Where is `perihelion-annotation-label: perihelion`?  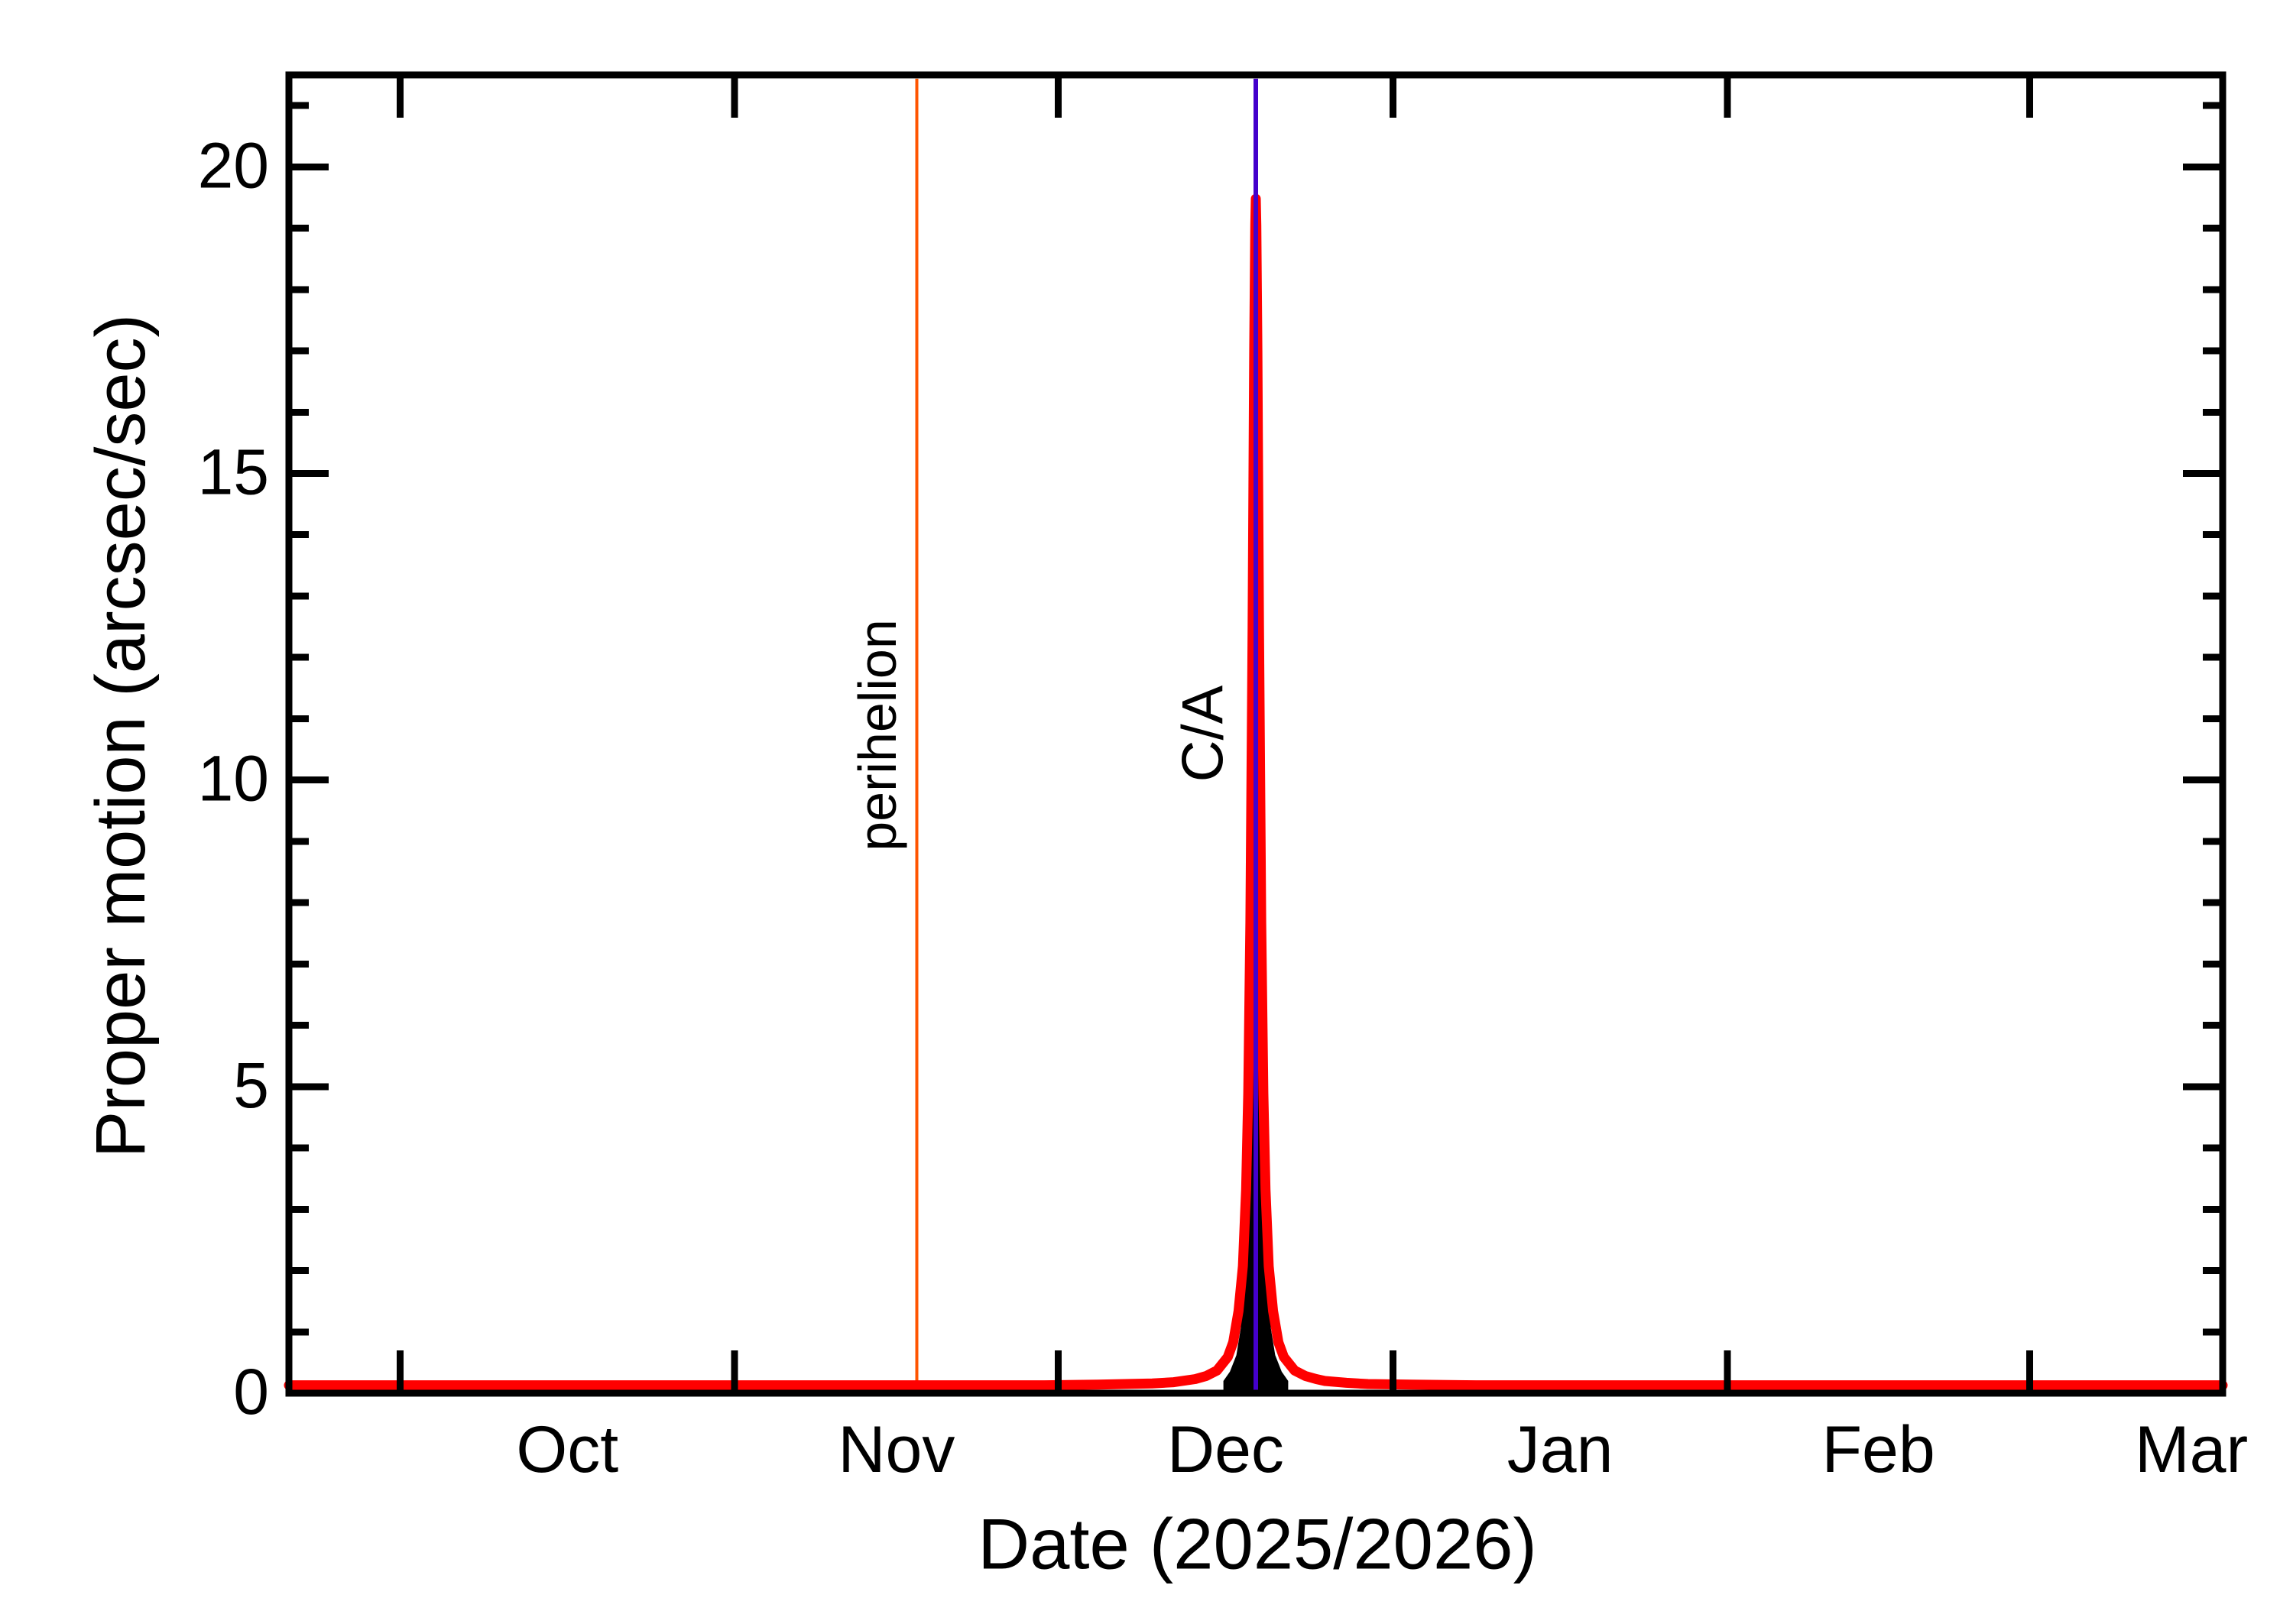 perihelion-annotation-label: perihelion is located at coordinates (878, 735).